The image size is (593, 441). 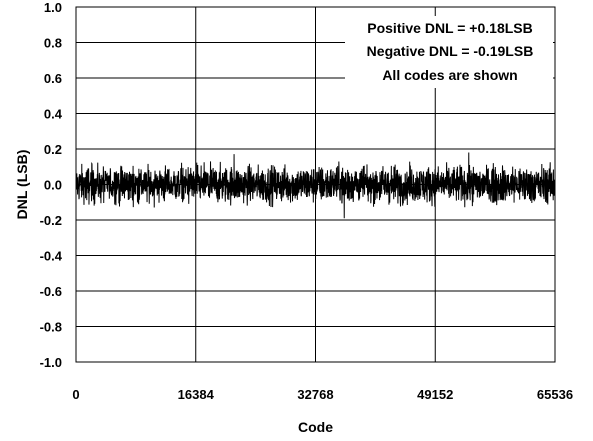 What do you see at coordinates (53, 149) in the screenshot?
I see `y-tick-label: 0.2` at bounding box center [53, 149].